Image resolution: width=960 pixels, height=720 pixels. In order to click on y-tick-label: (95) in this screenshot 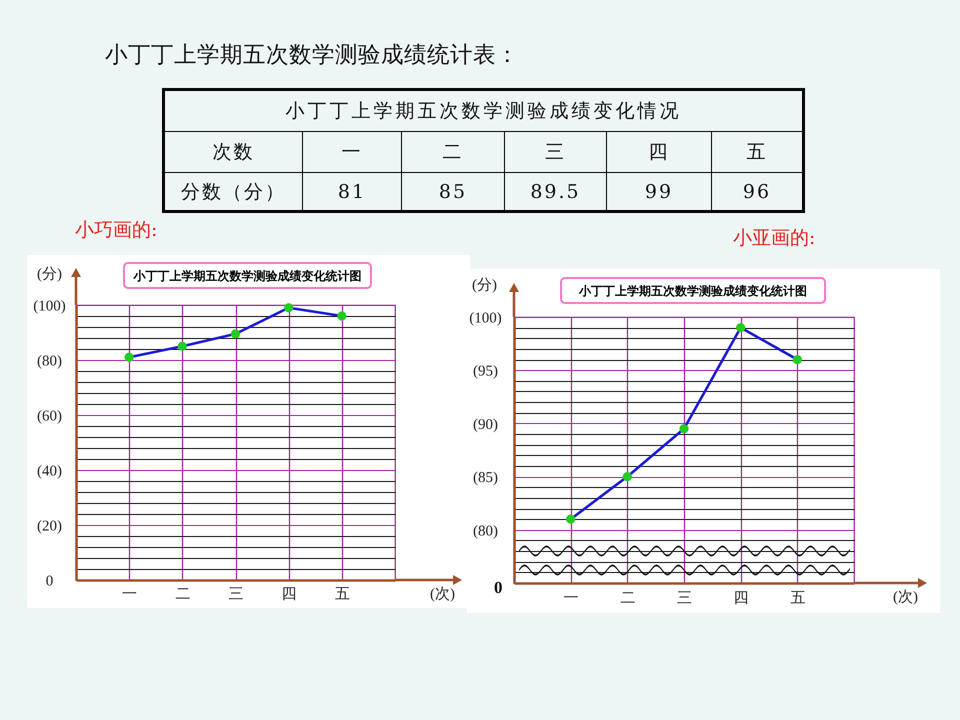, I will do `click(485, 372)`.